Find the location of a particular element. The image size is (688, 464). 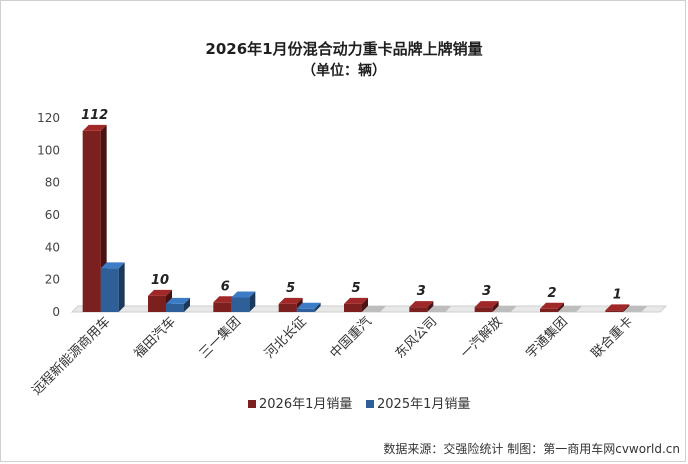

y-tick-label: 0 is located at coordinates (56, 312).